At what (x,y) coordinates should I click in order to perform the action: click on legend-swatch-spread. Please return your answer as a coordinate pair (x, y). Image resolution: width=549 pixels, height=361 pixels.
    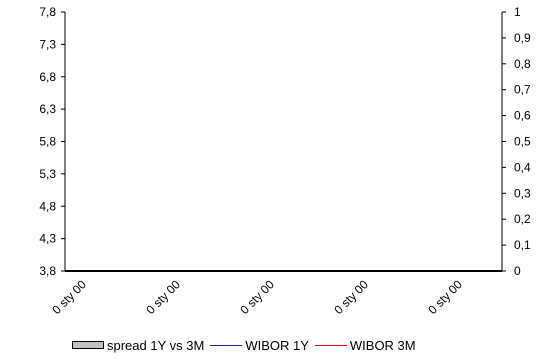
    Looking at the image, I should click on (88, 345).